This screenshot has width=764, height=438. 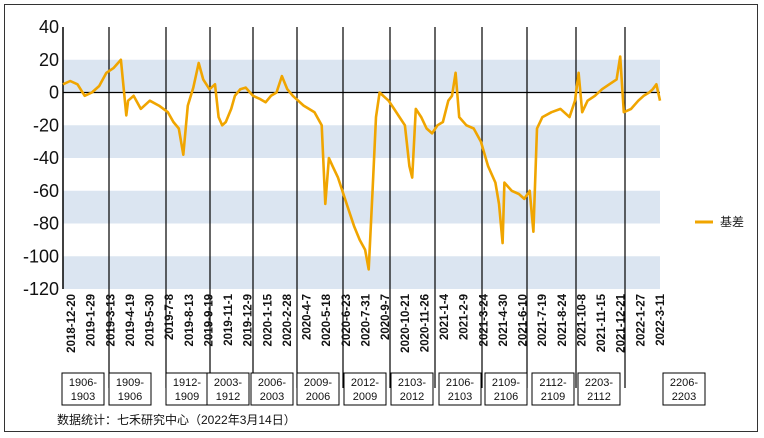 I want to click on contract-period-box: 2112- 2109, so click(x=553, y=389).